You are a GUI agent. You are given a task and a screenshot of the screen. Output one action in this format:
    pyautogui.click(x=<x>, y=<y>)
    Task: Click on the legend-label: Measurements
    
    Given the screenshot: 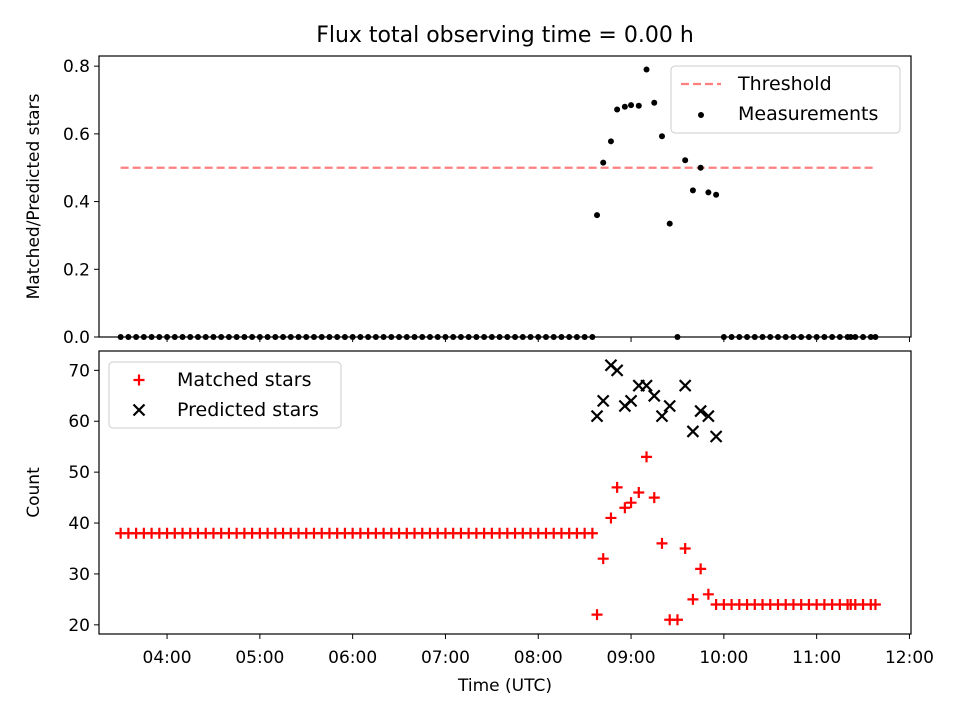 What is the action you would take?
    pyautogui.click(x=808, y=114)
    